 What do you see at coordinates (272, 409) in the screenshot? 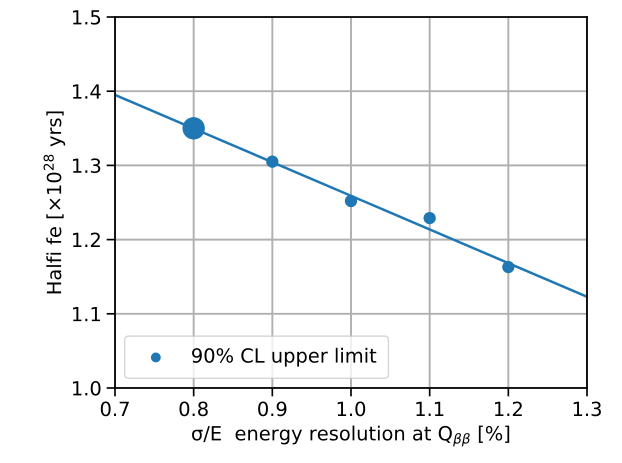
I see `x-tick-label: 0.9` at bounding box center [272, 409].